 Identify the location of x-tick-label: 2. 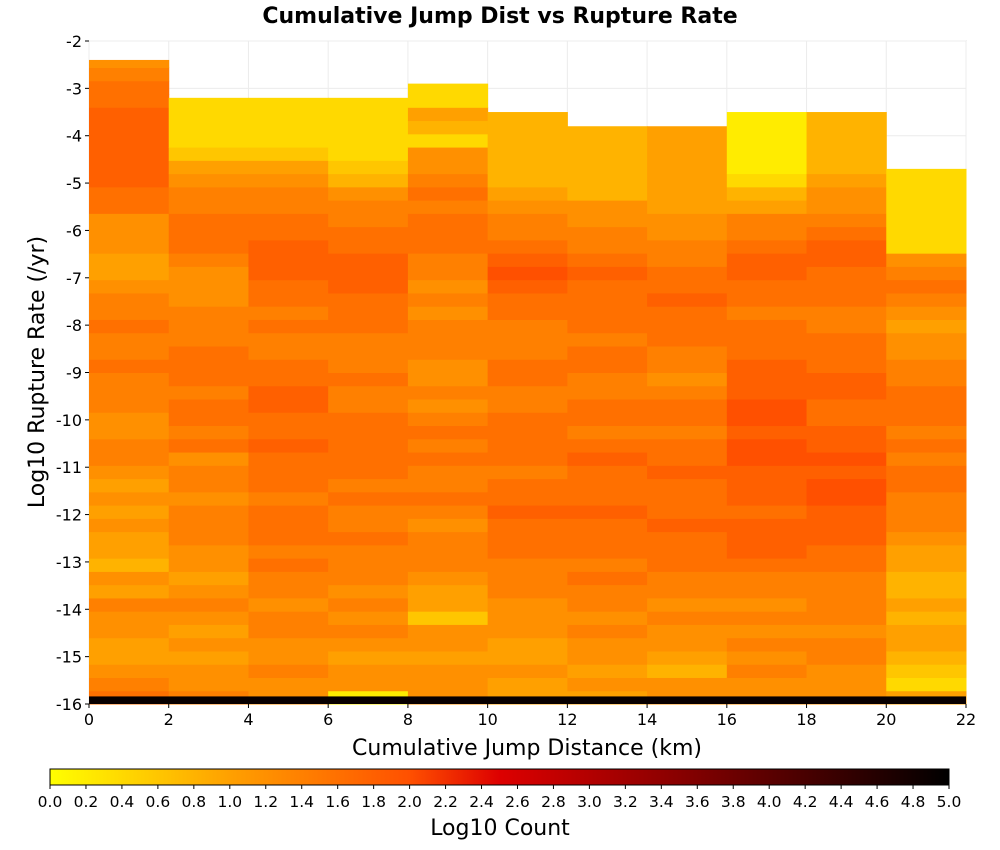
(169, 719).